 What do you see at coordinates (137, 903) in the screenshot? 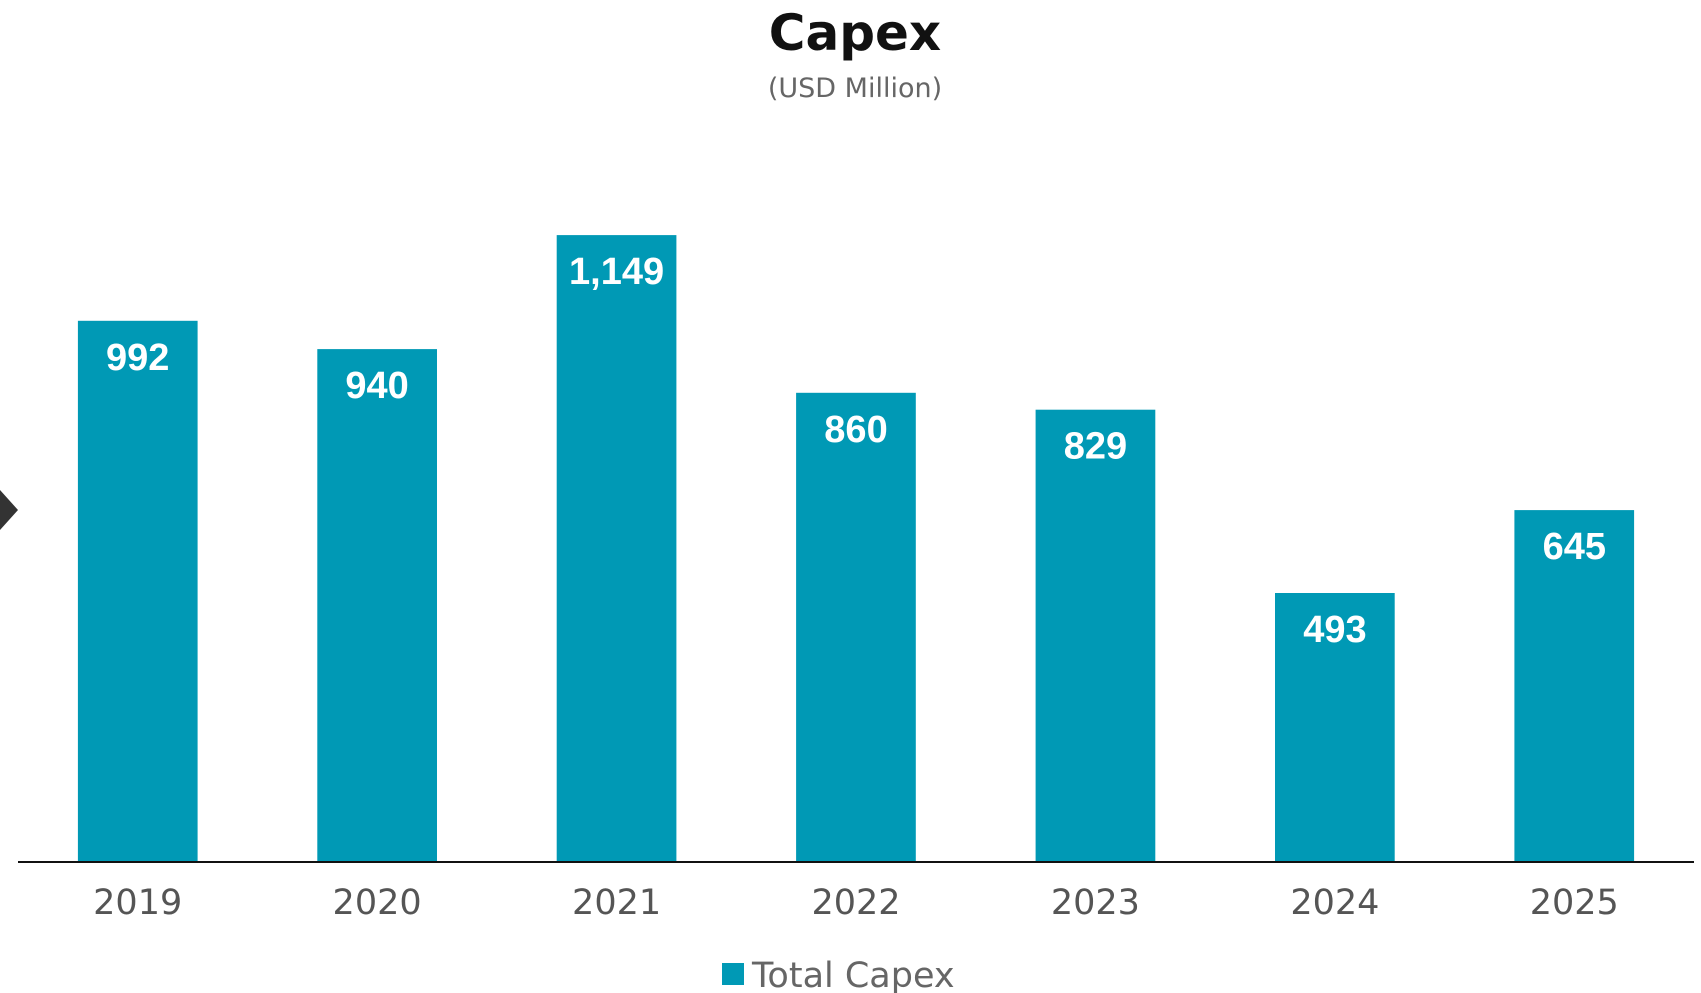
I see `x-tick-label-2019: 2019` at bounding box center [137, 903].